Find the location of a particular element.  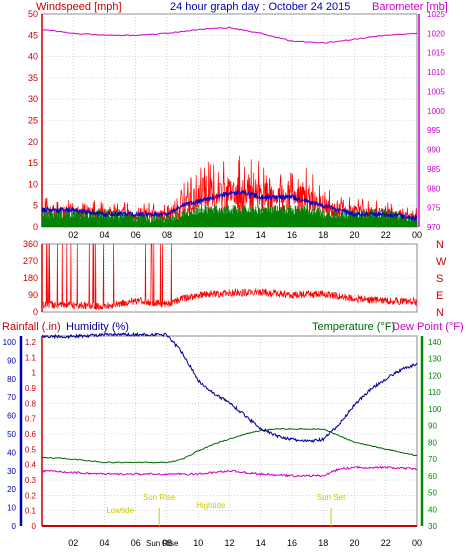

baro-y-tick: 1010 is located at coordinates (436, 72).